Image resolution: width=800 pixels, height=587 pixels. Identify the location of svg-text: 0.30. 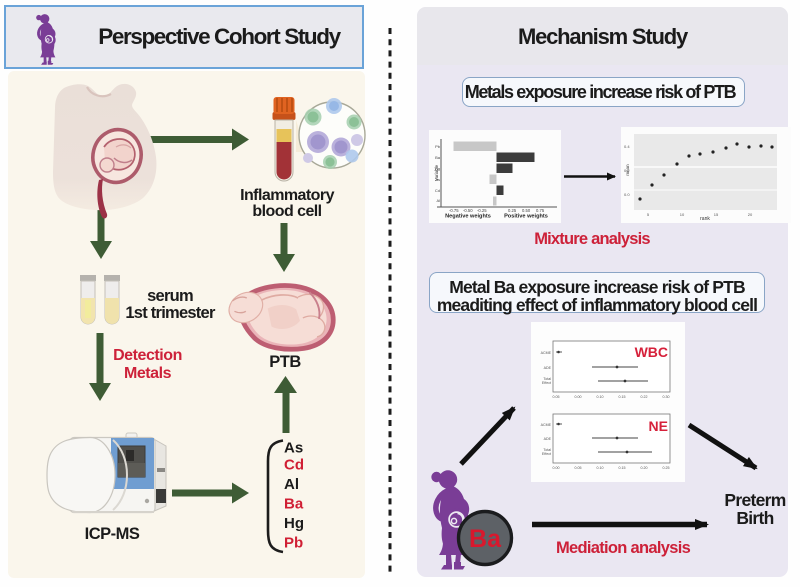
(666, 397).